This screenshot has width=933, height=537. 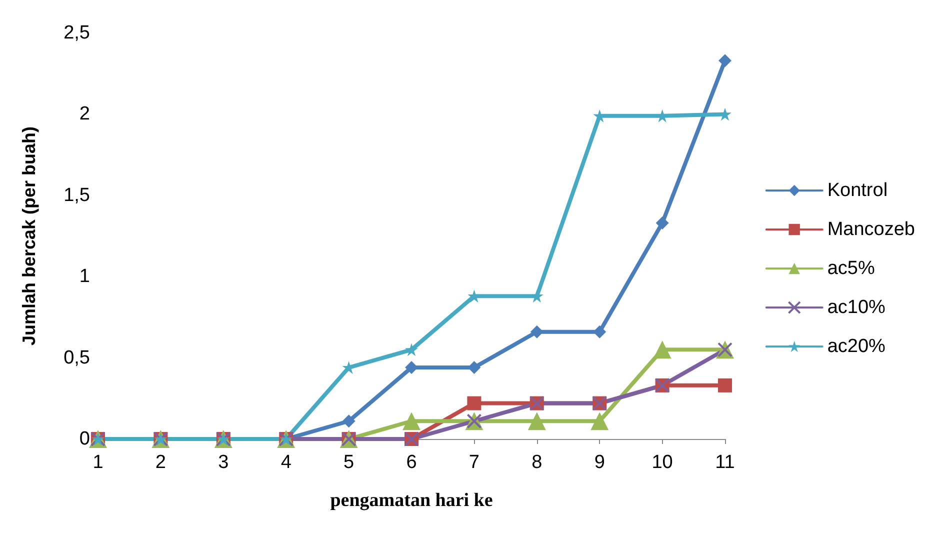 I want to click on legend-label: Mancozeb, so click(x=871, y=229).